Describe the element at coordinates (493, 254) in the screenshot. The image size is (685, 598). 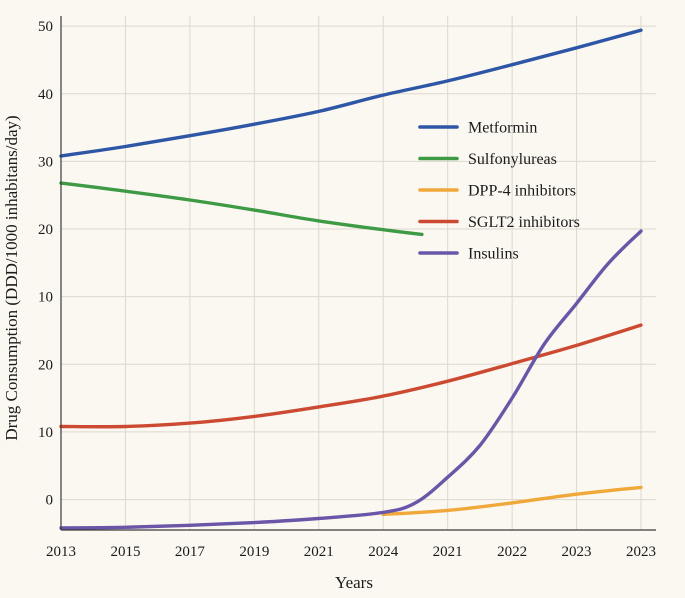
I see `legend-label-insulins: Insulins` at that location.